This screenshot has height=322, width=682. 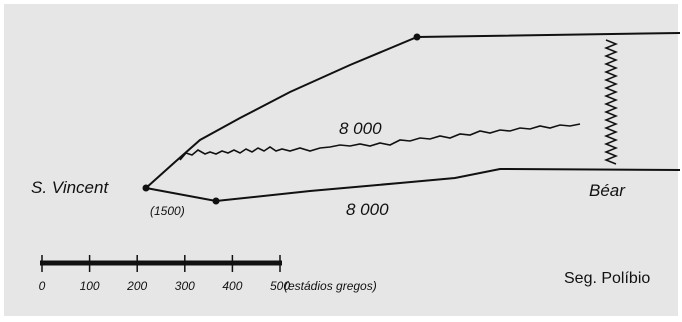 I want to click on source-label: Seg. Políbio, so click(x=607, y=278).